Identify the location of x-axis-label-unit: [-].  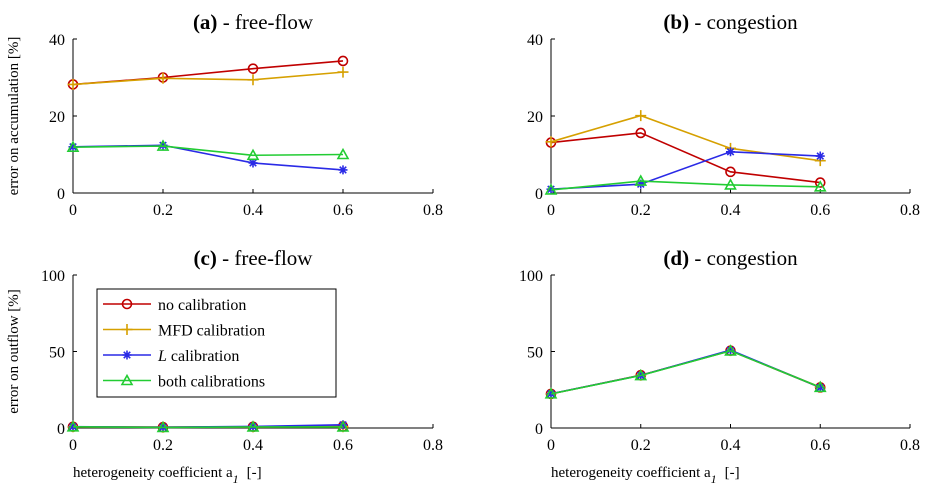
(732, 473).